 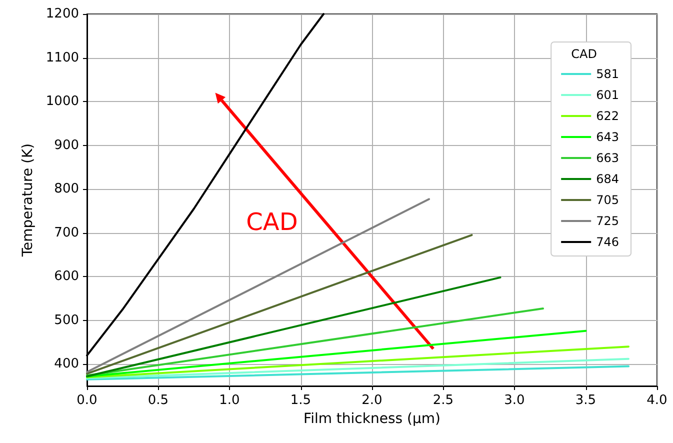 What do you see at coordinates (158, 400) in the screenshot?
I see `x-tick-label: 0.5` at bounding box center [158, 400].